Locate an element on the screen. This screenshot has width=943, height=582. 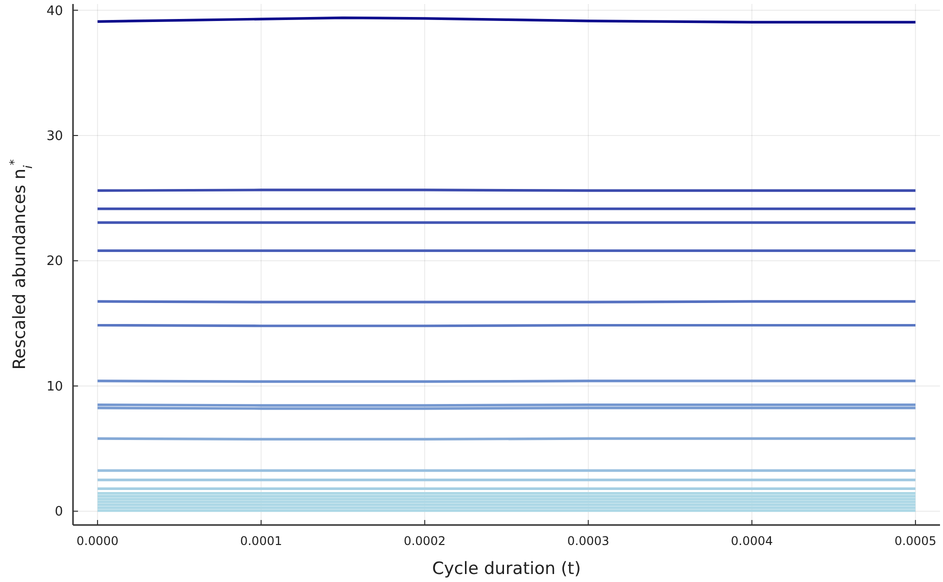
y-tick-label: 20 is located at coordinates (54, 262).